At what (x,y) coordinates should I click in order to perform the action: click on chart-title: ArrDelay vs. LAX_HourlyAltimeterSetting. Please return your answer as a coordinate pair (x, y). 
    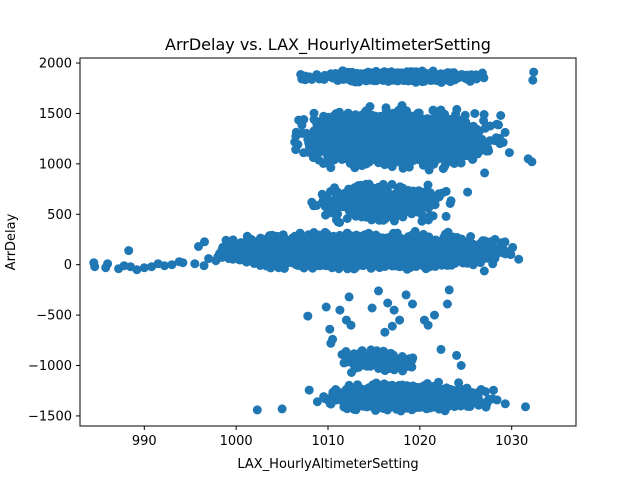
    Looking at the image, I should click on (328, 45).